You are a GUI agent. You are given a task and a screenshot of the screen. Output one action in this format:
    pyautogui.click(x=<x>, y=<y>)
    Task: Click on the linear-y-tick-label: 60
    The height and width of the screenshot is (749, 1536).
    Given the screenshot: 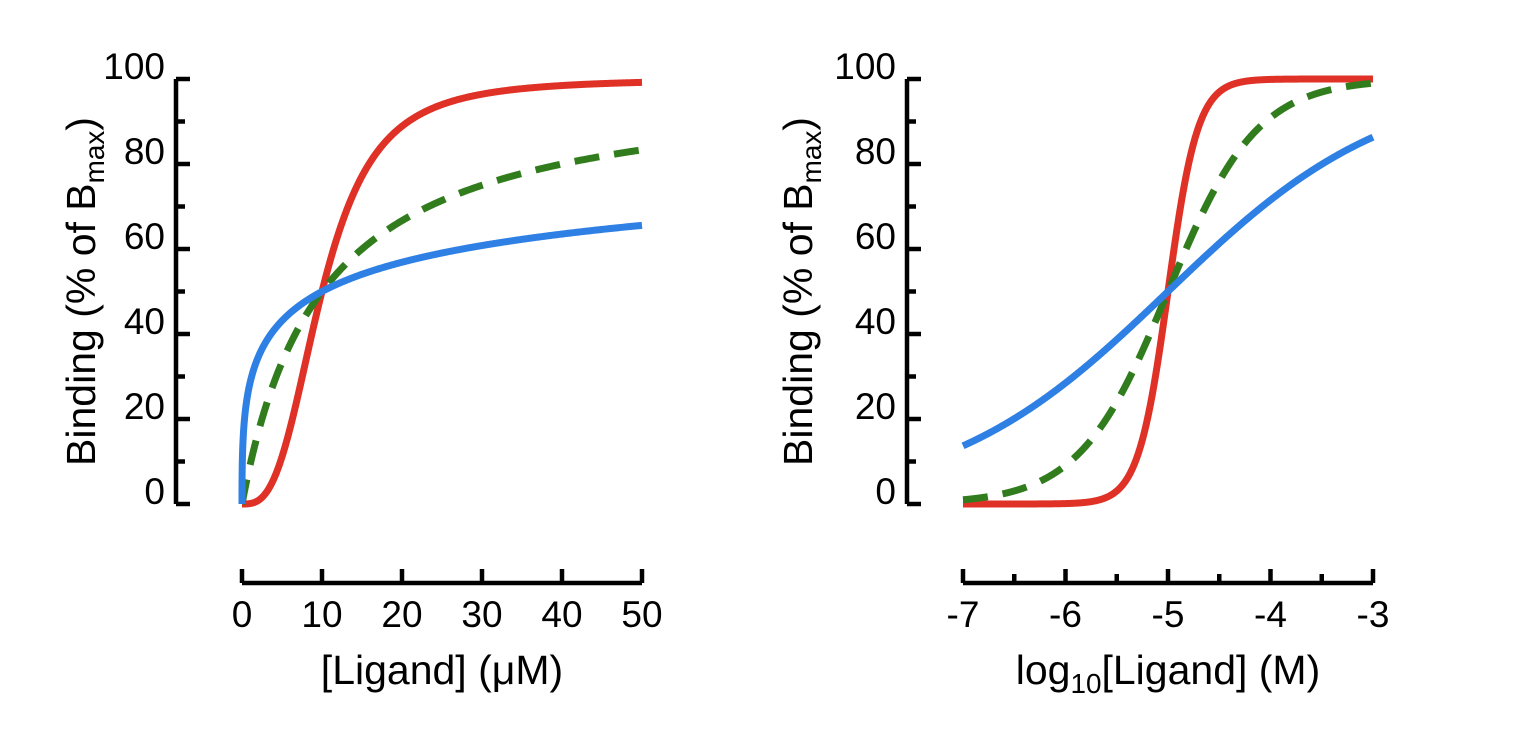 What is the action you would take?
    pyautogui.click(x=144, y=236)
    